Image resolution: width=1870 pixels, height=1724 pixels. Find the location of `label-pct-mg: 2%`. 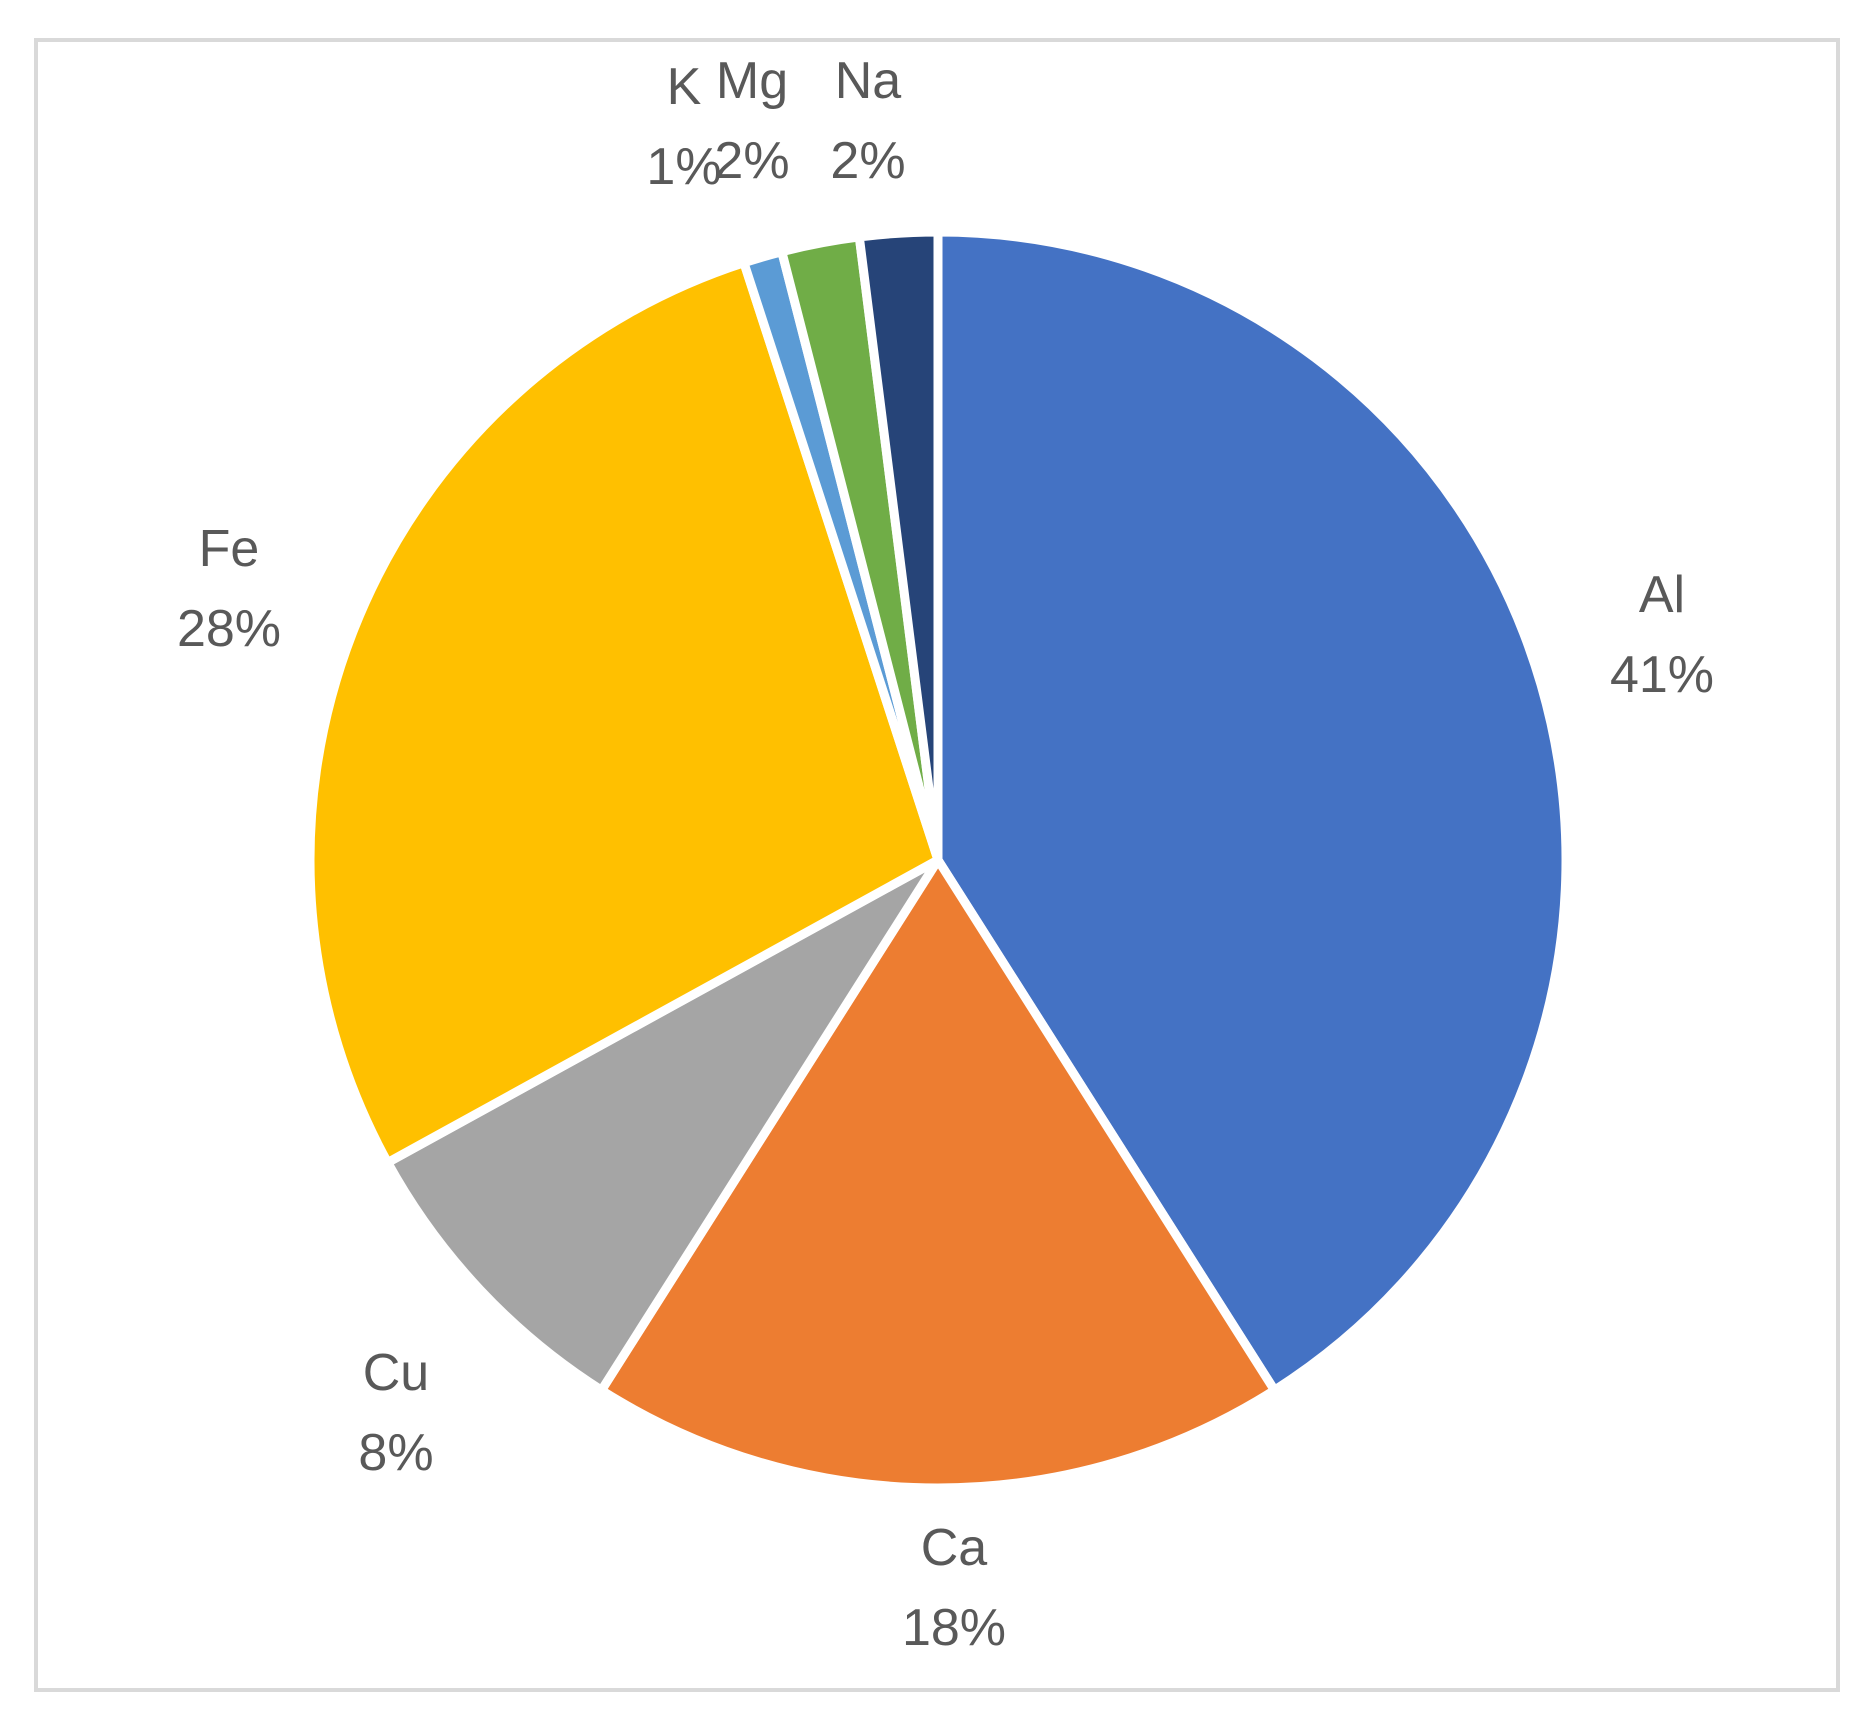

label-pct-mg: 2% is located at coordinates (751, 161).